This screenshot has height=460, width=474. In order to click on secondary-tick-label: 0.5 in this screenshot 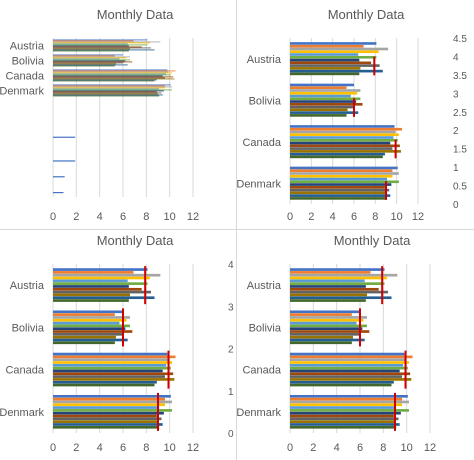, I will do `click(460, 187)`.